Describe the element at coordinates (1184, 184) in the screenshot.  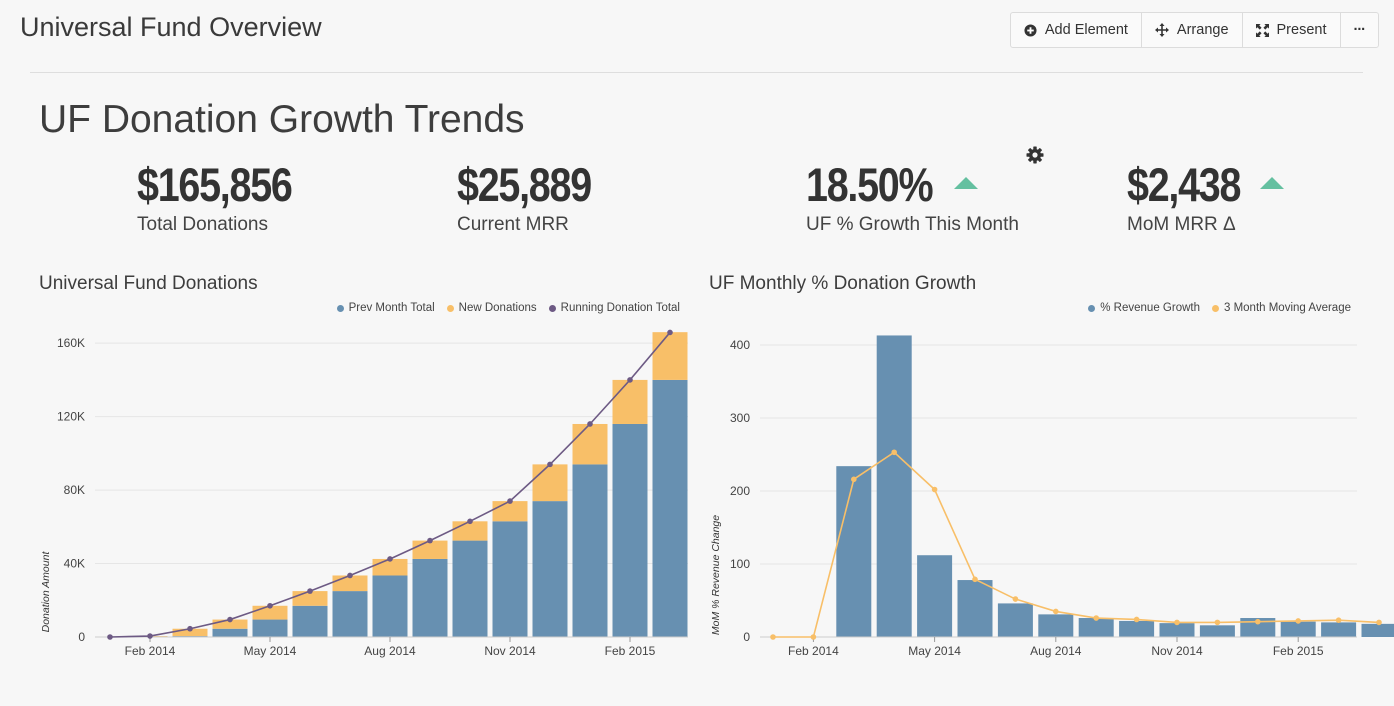
I see `kpi-value: $2,438` at that location.